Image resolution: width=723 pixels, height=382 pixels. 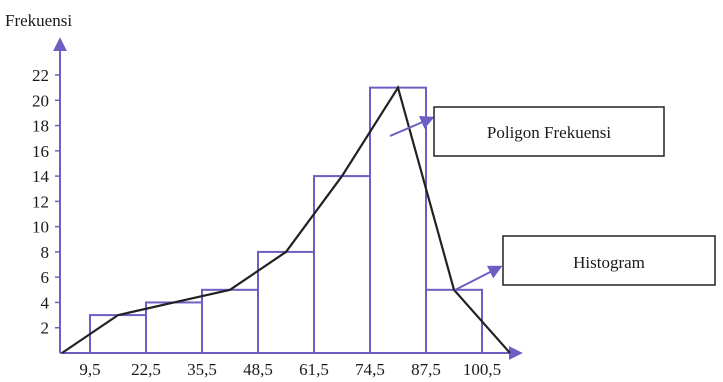 I want to click on histogram-callout-arrow, so click(x=478, y=278).